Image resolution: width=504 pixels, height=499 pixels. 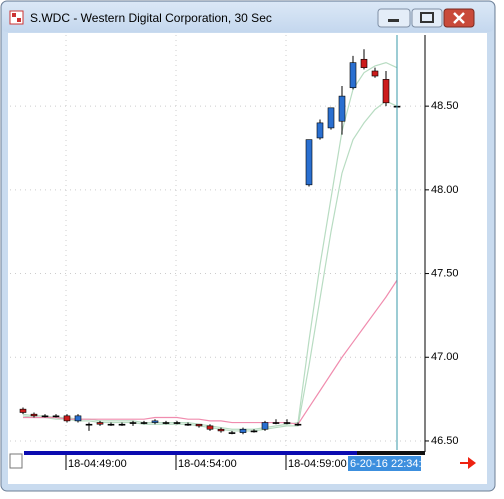 I want to click on maximize-button, so click(x=427, y=18).